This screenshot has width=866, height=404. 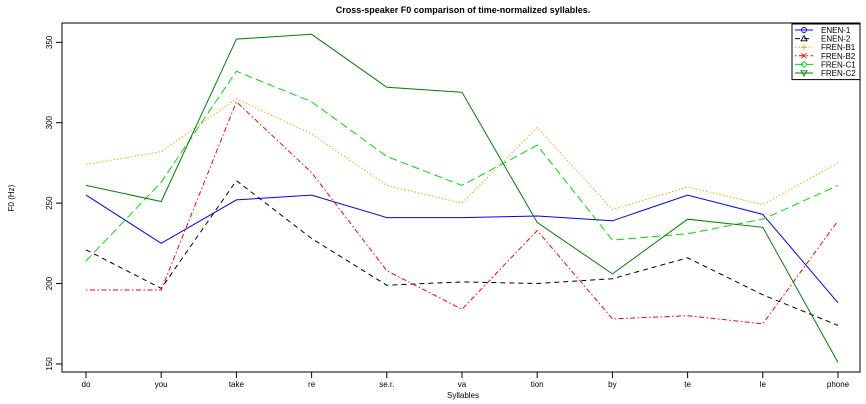 I want to click on legend-marker-triangle, so click(x=804, y=38).